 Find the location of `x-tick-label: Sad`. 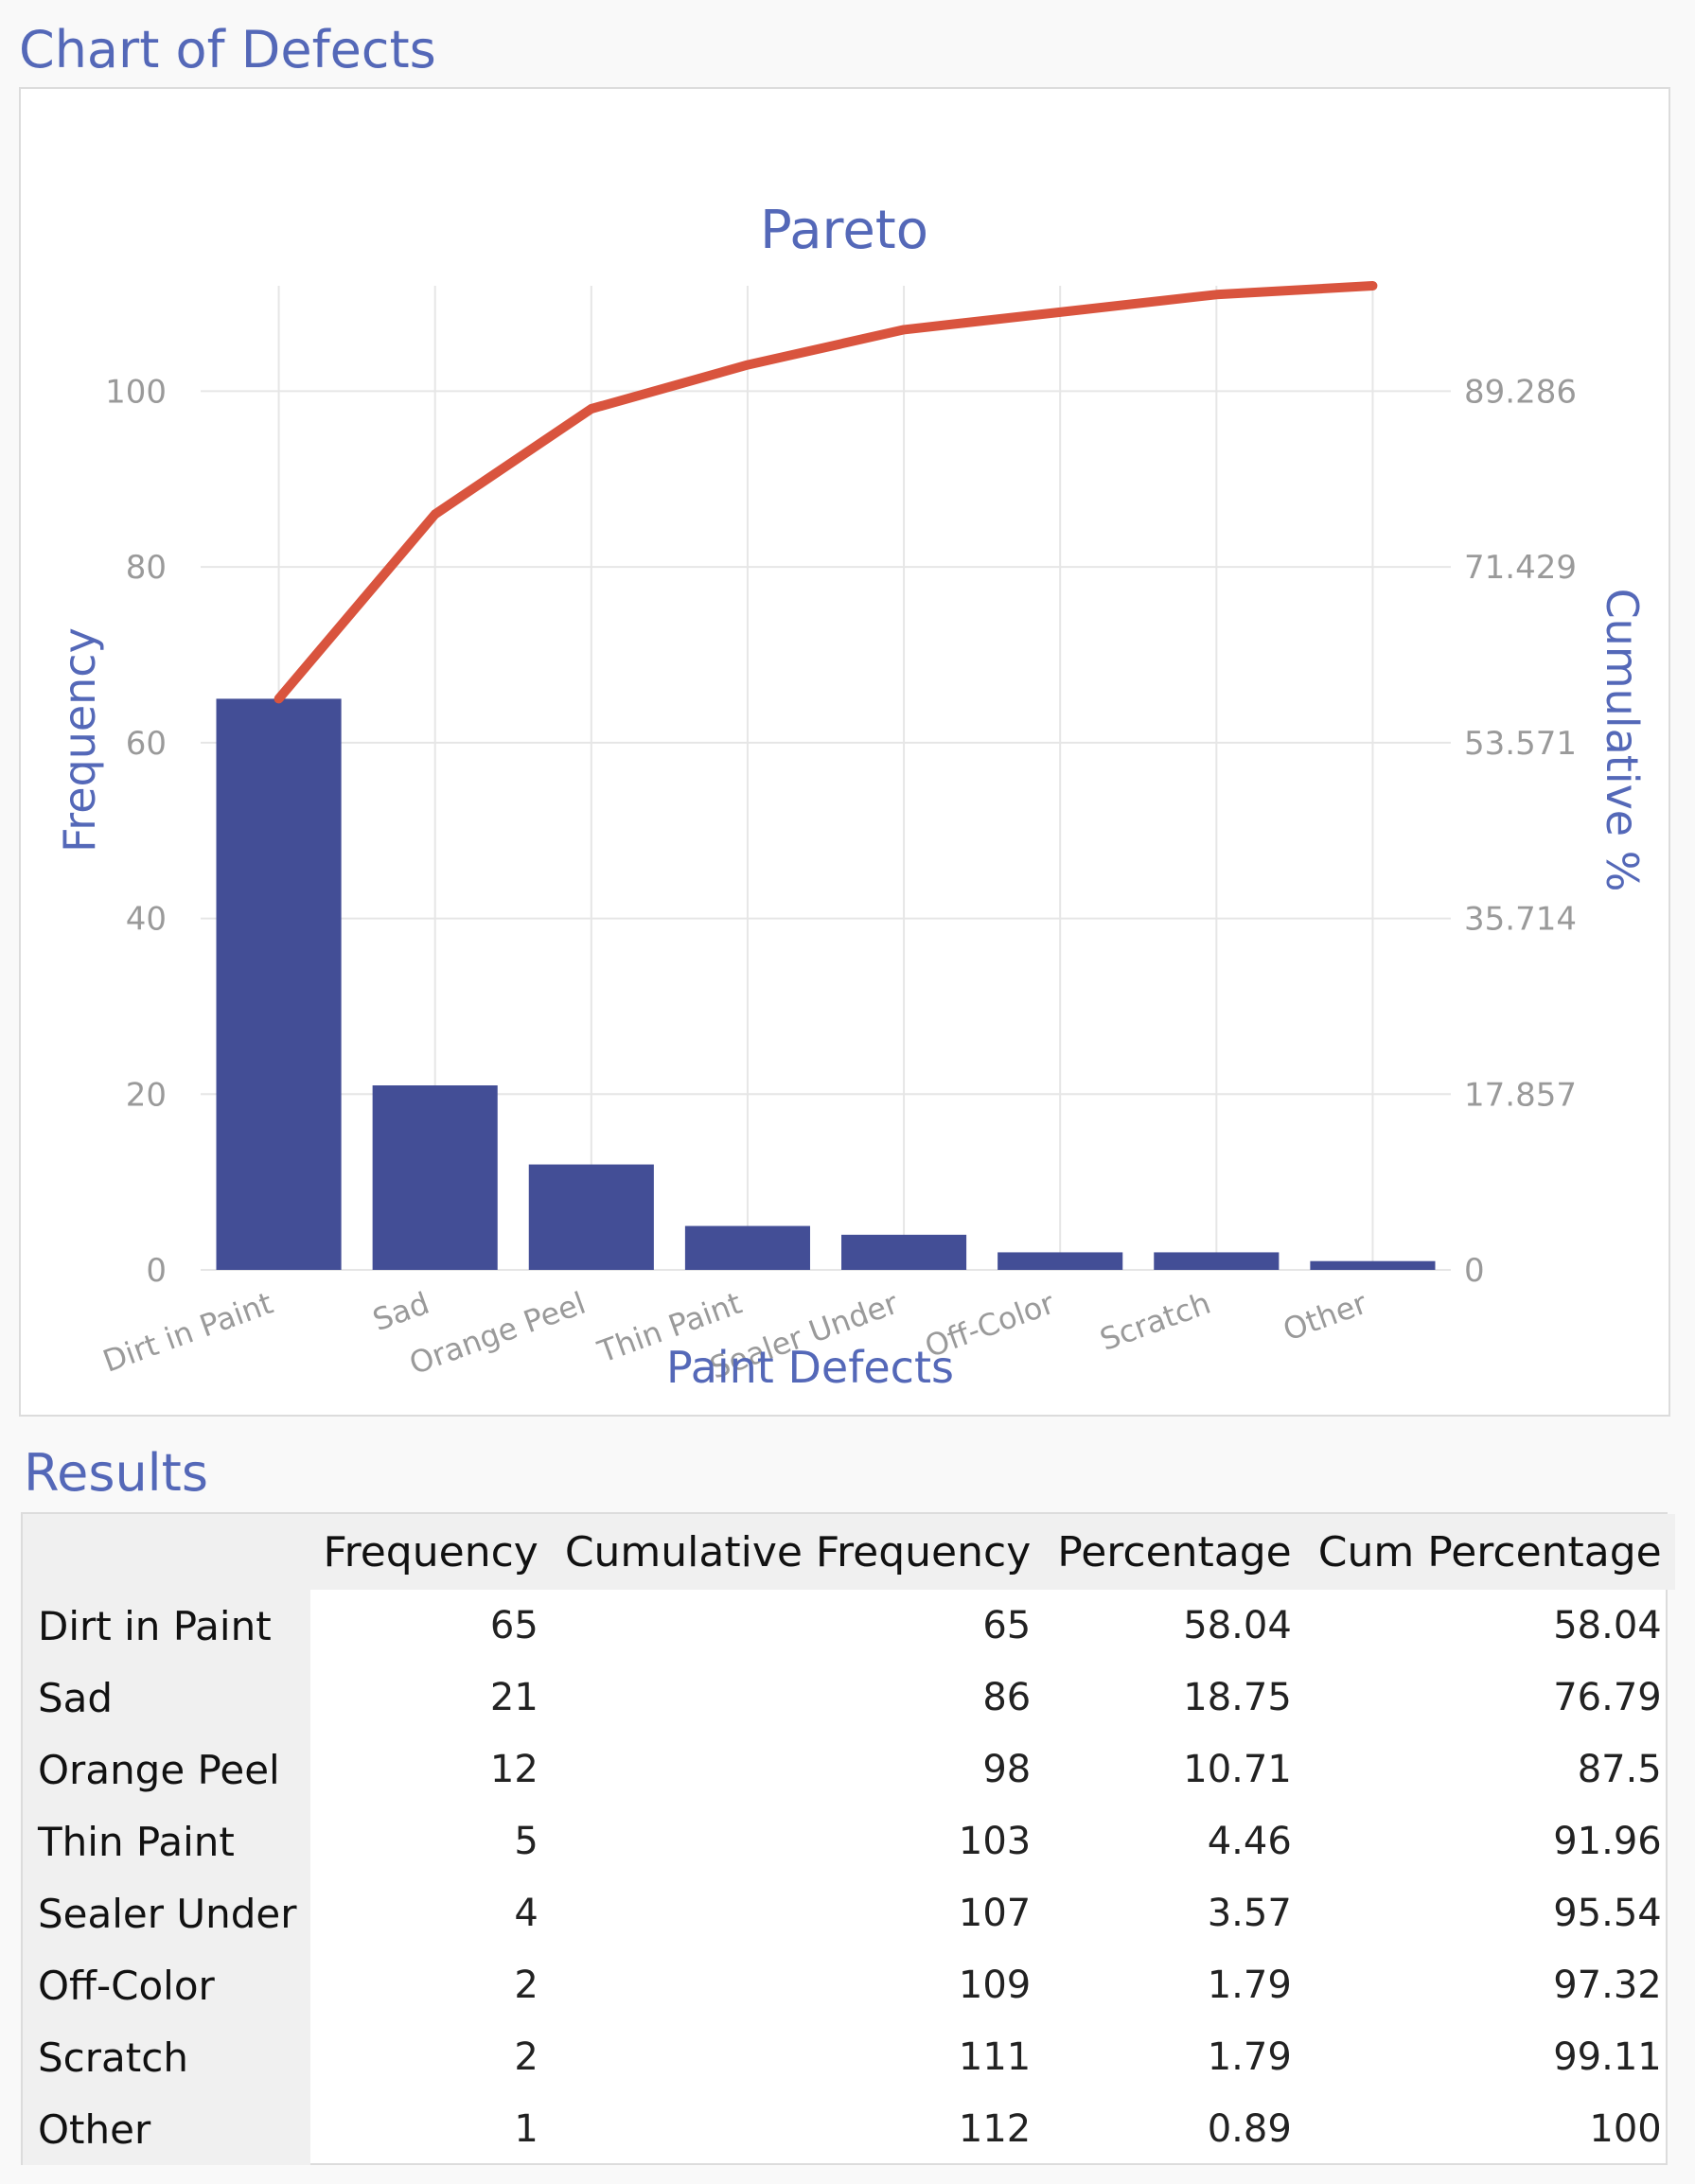

x-tick-label: Sad is located at coordinates (401, 1311).